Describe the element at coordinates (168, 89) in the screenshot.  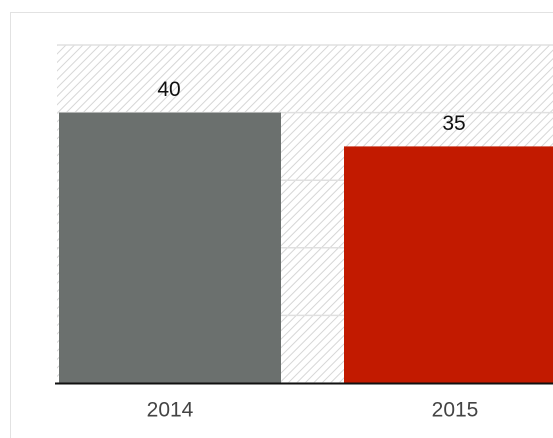
I see `value-label: 40` at that location.